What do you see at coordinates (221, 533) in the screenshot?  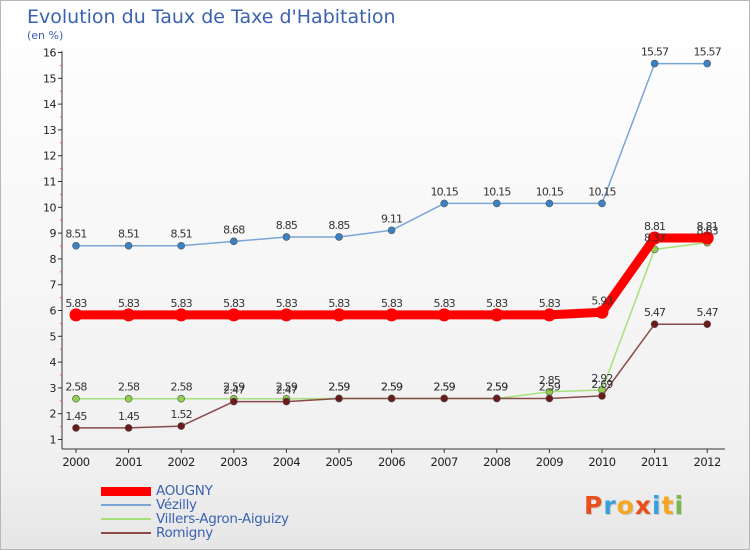 I see `legend-item-romigny: Romigny` at bounding box center [221, 533].